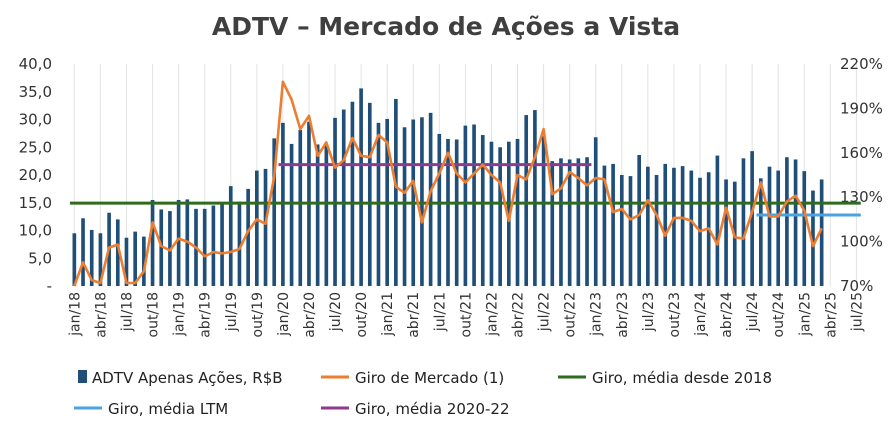 The width and height of the screenshot is (892, 431). Describe the element at coordinates (779, 315) in the screenshot. I see `x-tick-label: out/24` at that location.